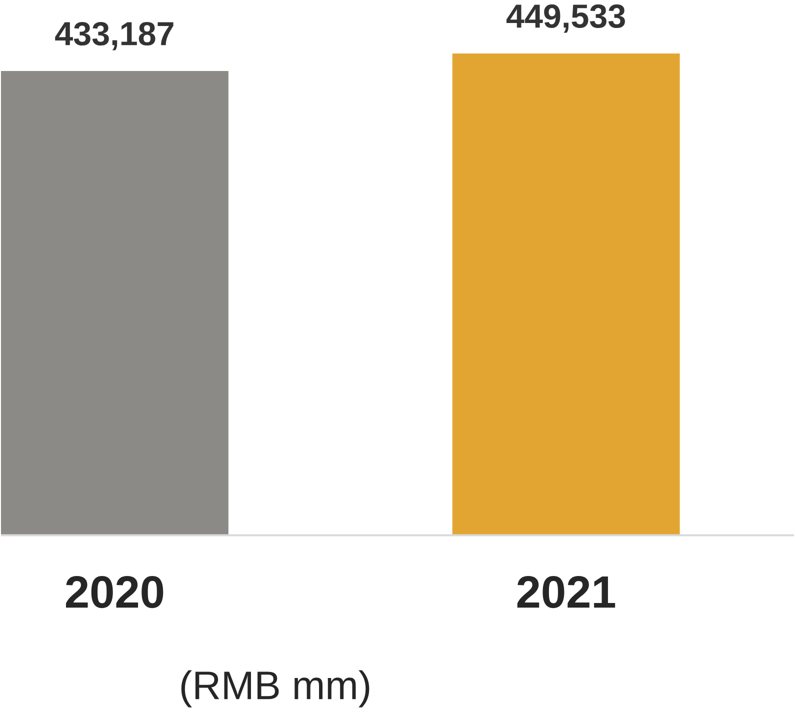  What do you see at coordinates (566, 592) in the screenshot?
I see `x-tick-label: 2021` at bounding box center [566, 592].